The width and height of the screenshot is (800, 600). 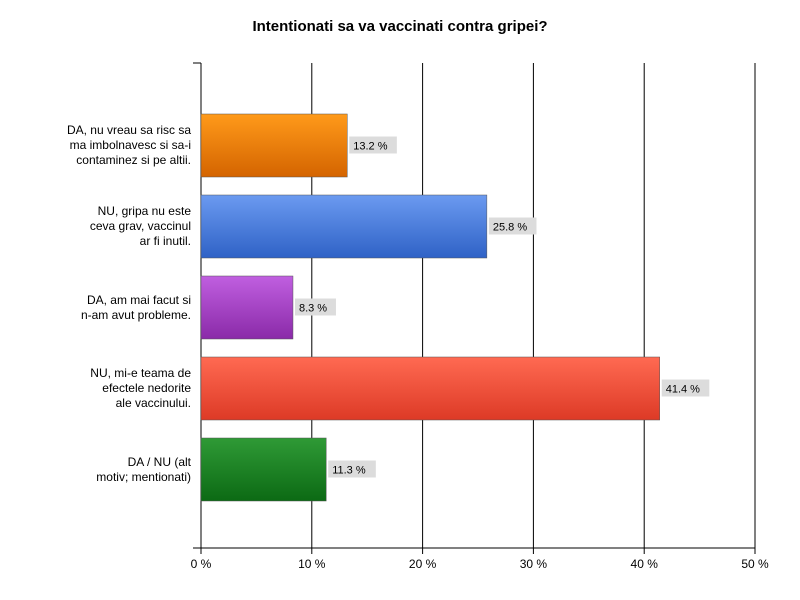 I want to click on category-label-line: DA, am mai facut si, so click(x=138, y=299).